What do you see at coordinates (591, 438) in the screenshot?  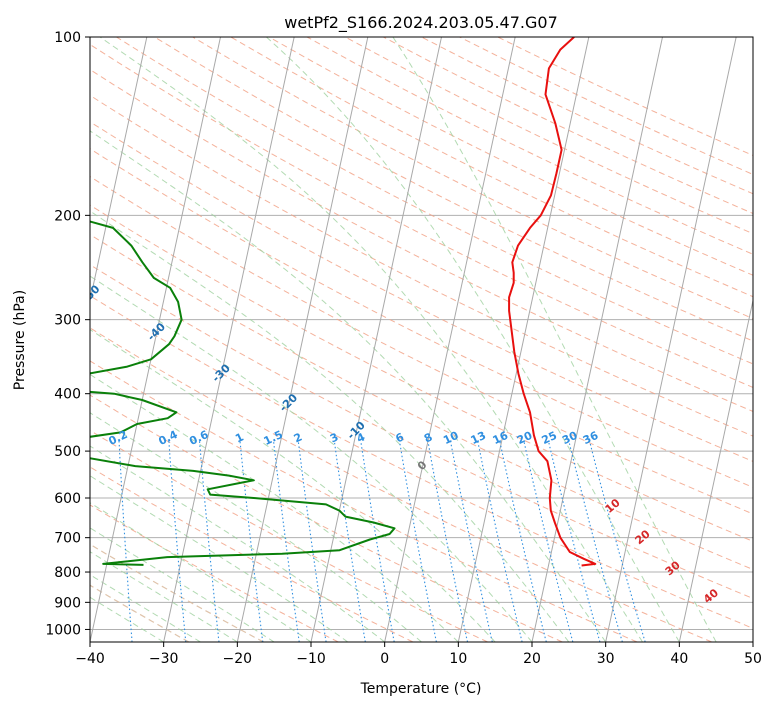 I see `mixing-ratio-label: 36` at bounding box center [591, 438].